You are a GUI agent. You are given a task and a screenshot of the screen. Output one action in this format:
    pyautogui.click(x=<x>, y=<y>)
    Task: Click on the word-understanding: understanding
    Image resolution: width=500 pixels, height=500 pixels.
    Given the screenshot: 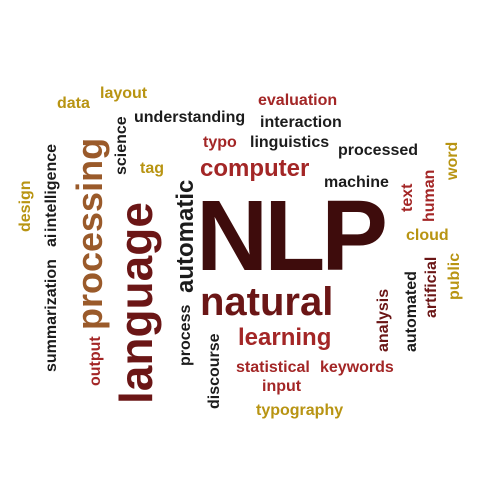 What is the action you would take?
    pyautogui.click(x=190, y=117)
    